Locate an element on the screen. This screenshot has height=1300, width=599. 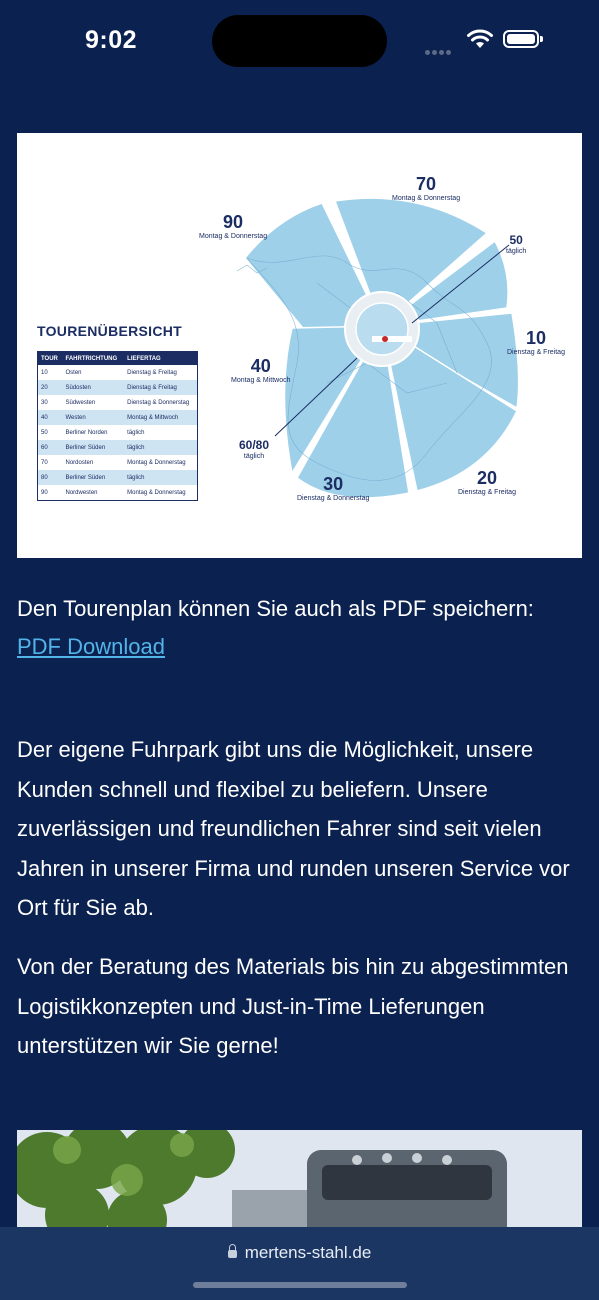
tour-number: 50 is located at coordinates (516, 240).